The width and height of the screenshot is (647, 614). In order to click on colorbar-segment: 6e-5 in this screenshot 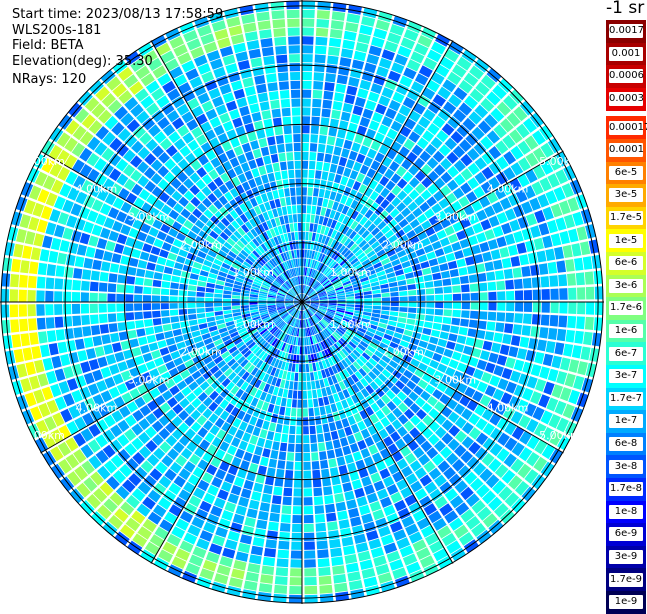, I will do `click(626, 173)`.